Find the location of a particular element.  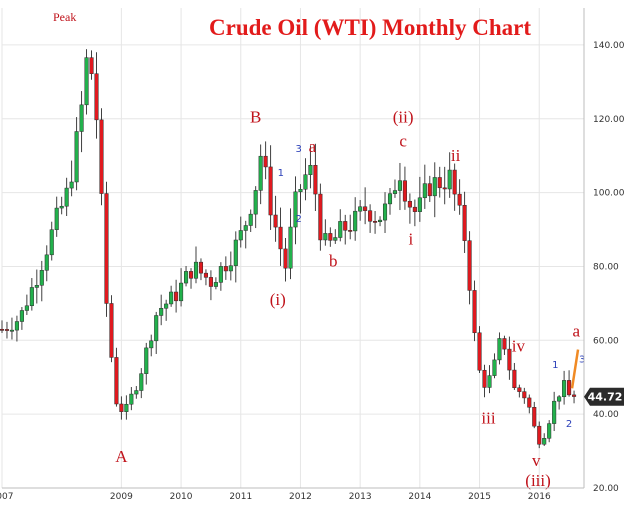

chart-title: Crude Oil (WTI) Monthly Chart is located at coordinates (370, 27).